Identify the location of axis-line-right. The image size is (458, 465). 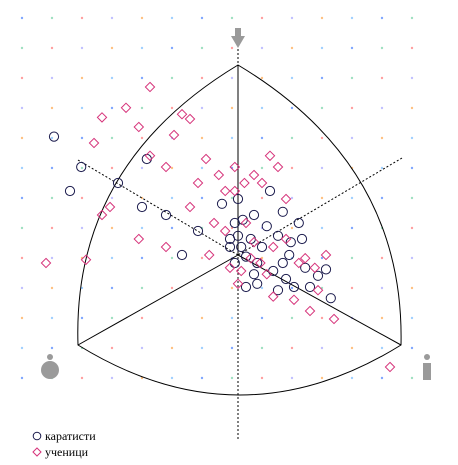
(319, 300).